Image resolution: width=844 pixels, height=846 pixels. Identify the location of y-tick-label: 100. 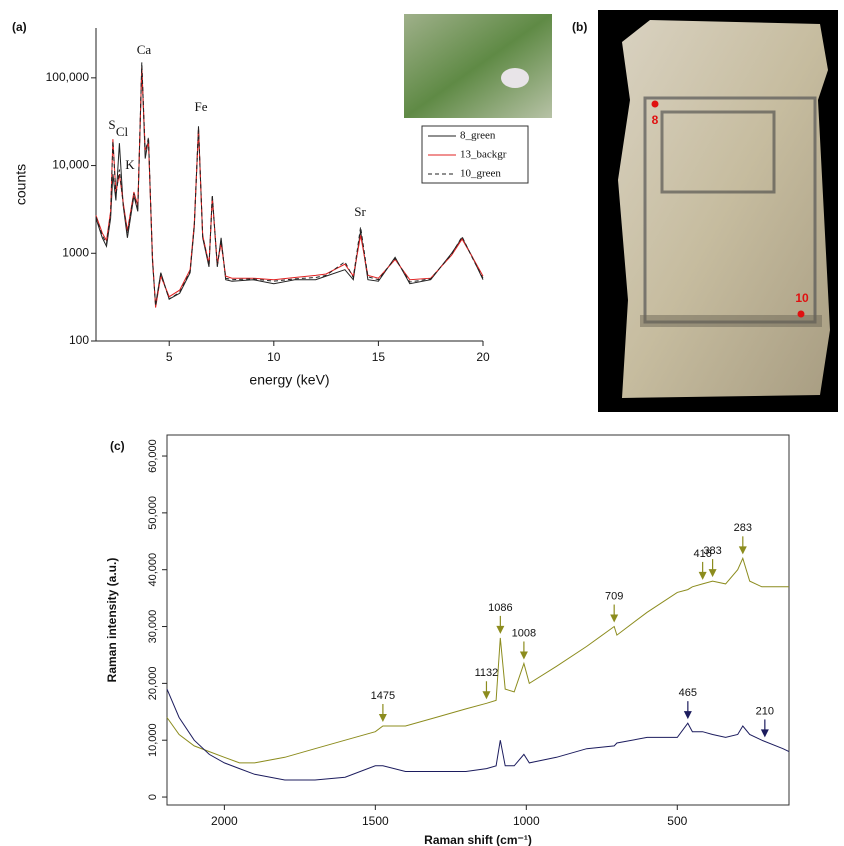
(79, 340).